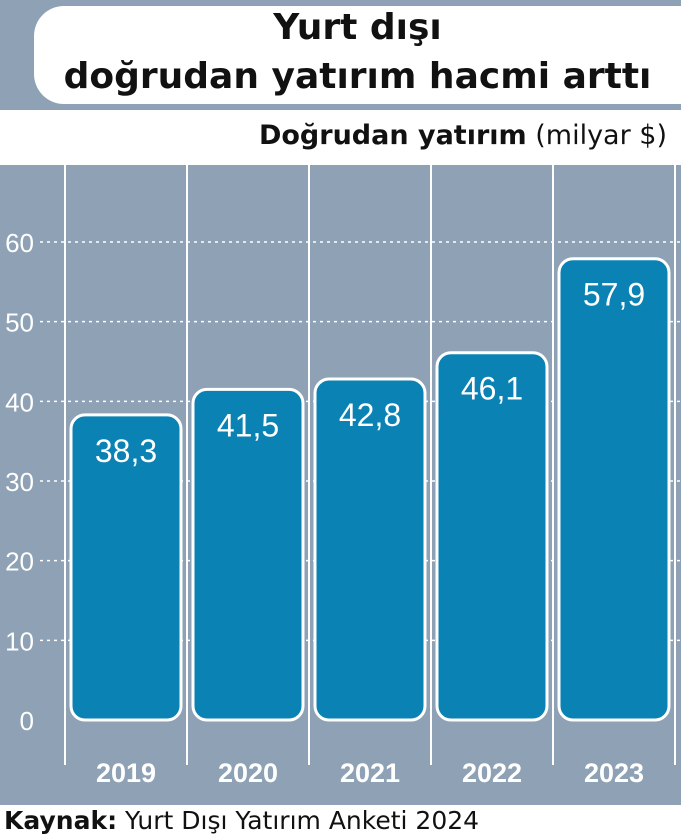  I want to click on bar-value-label: 42,8, so click(370, 415).